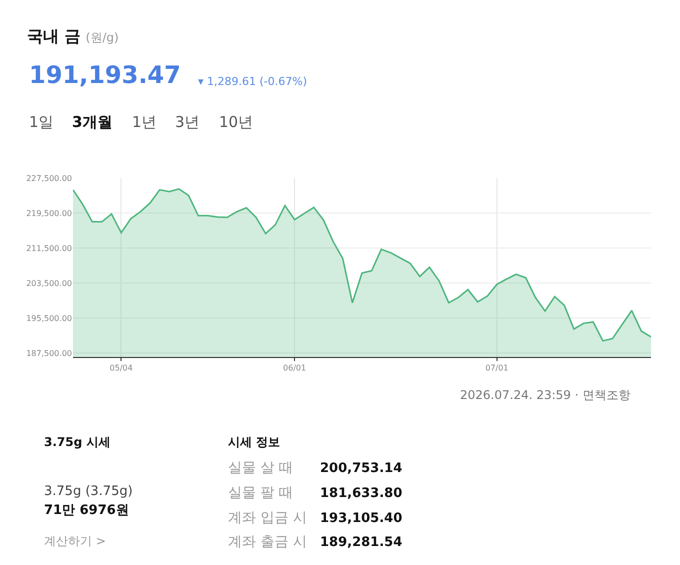  I want to click on text: 계좌 입금 시, so click(267, 518).